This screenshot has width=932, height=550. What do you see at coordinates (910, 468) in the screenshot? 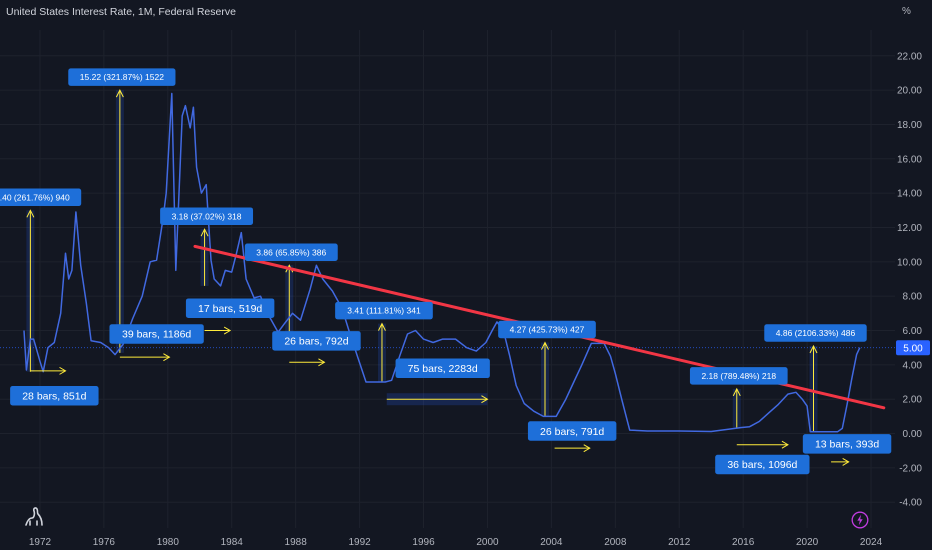
I see `y-tick-label: -2.00` at bounding box center [910, 468].